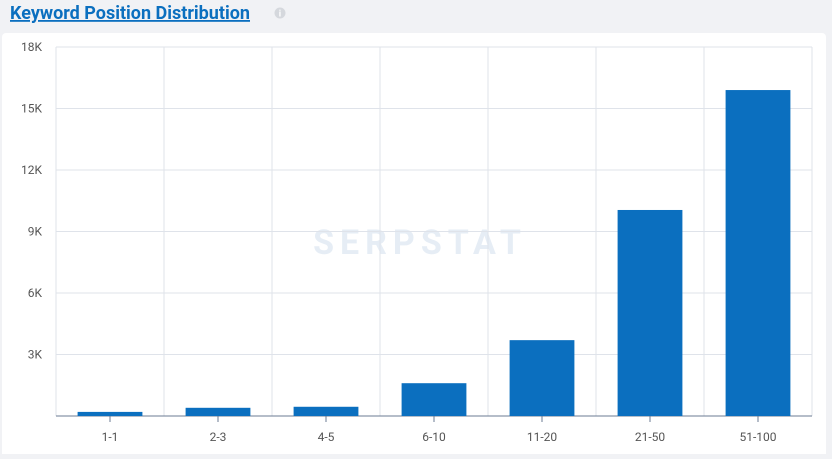  I want to click on watermark: SERPSTAT, so click(420, 243).